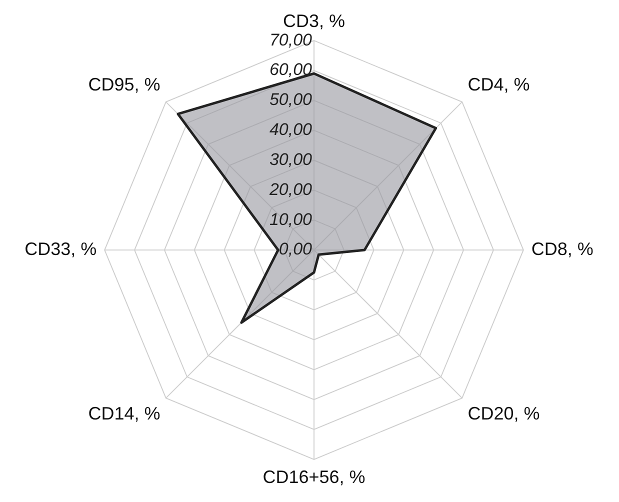 The height and width of the screenshot is (502, 619). I want to click on spoke-label: CD16+56, %, so click(314, 477).